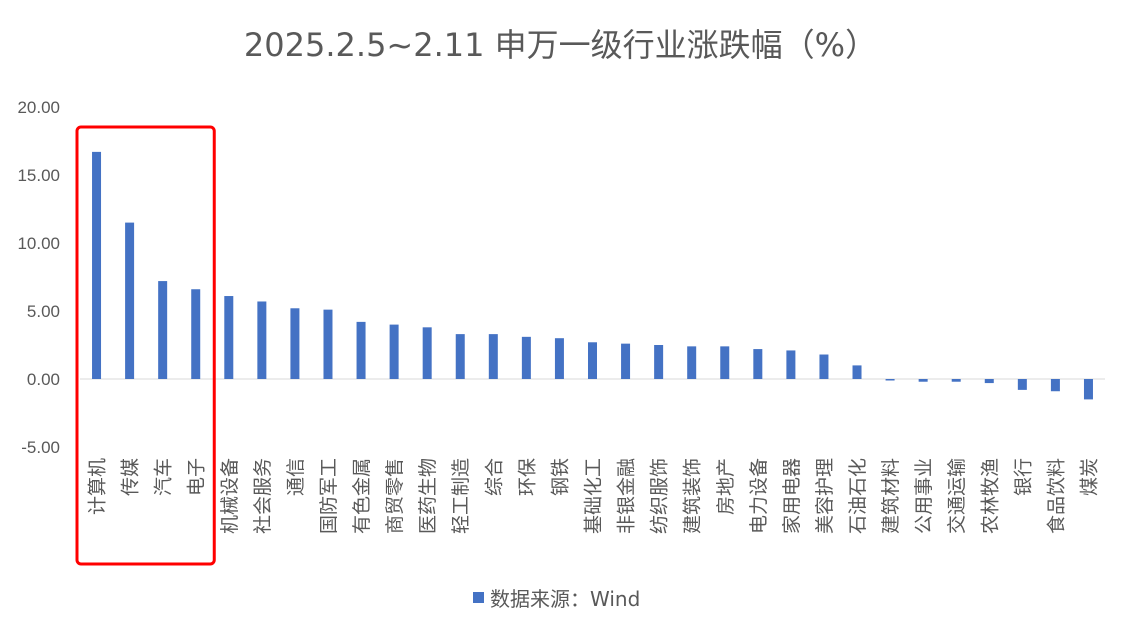 This screenshot has width=1121, height=629. What do you see at coordinates (131, 477) in the screenshot?
I see `x-tick-label: 传媒` at bounding box center [131, 477].